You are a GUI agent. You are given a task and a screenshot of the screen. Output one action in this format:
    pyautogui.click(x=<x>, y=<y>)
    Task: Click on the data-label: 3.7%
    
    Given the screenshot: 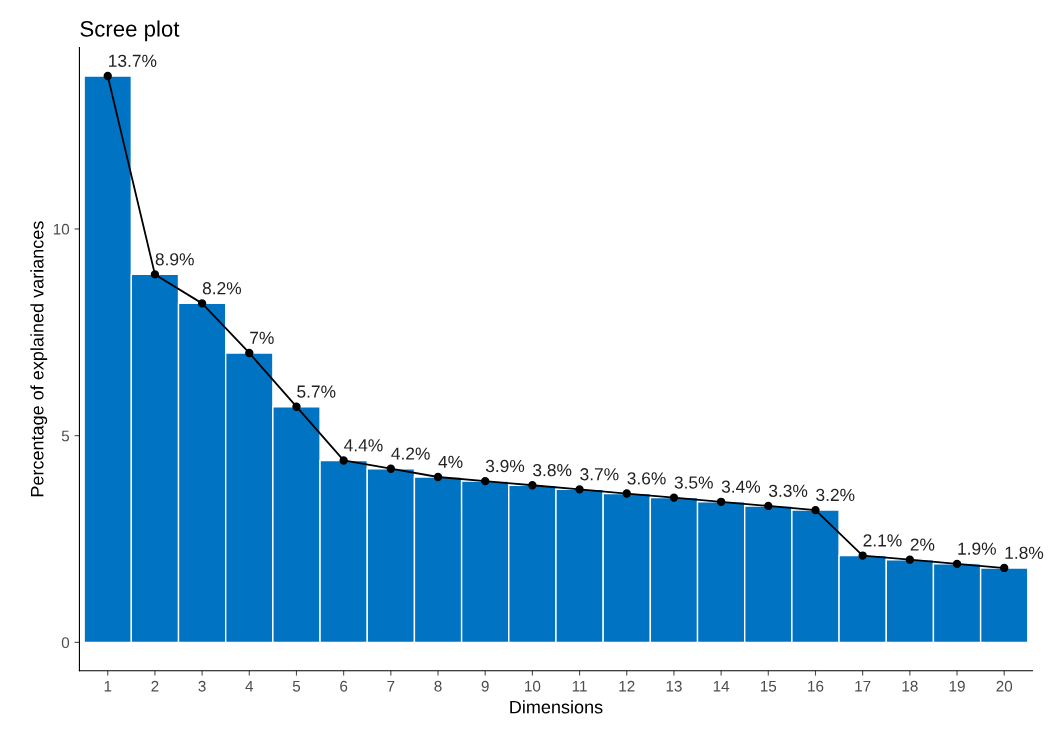 What is the action you would take?
    pyautogui.click(x=599, y=474)
    